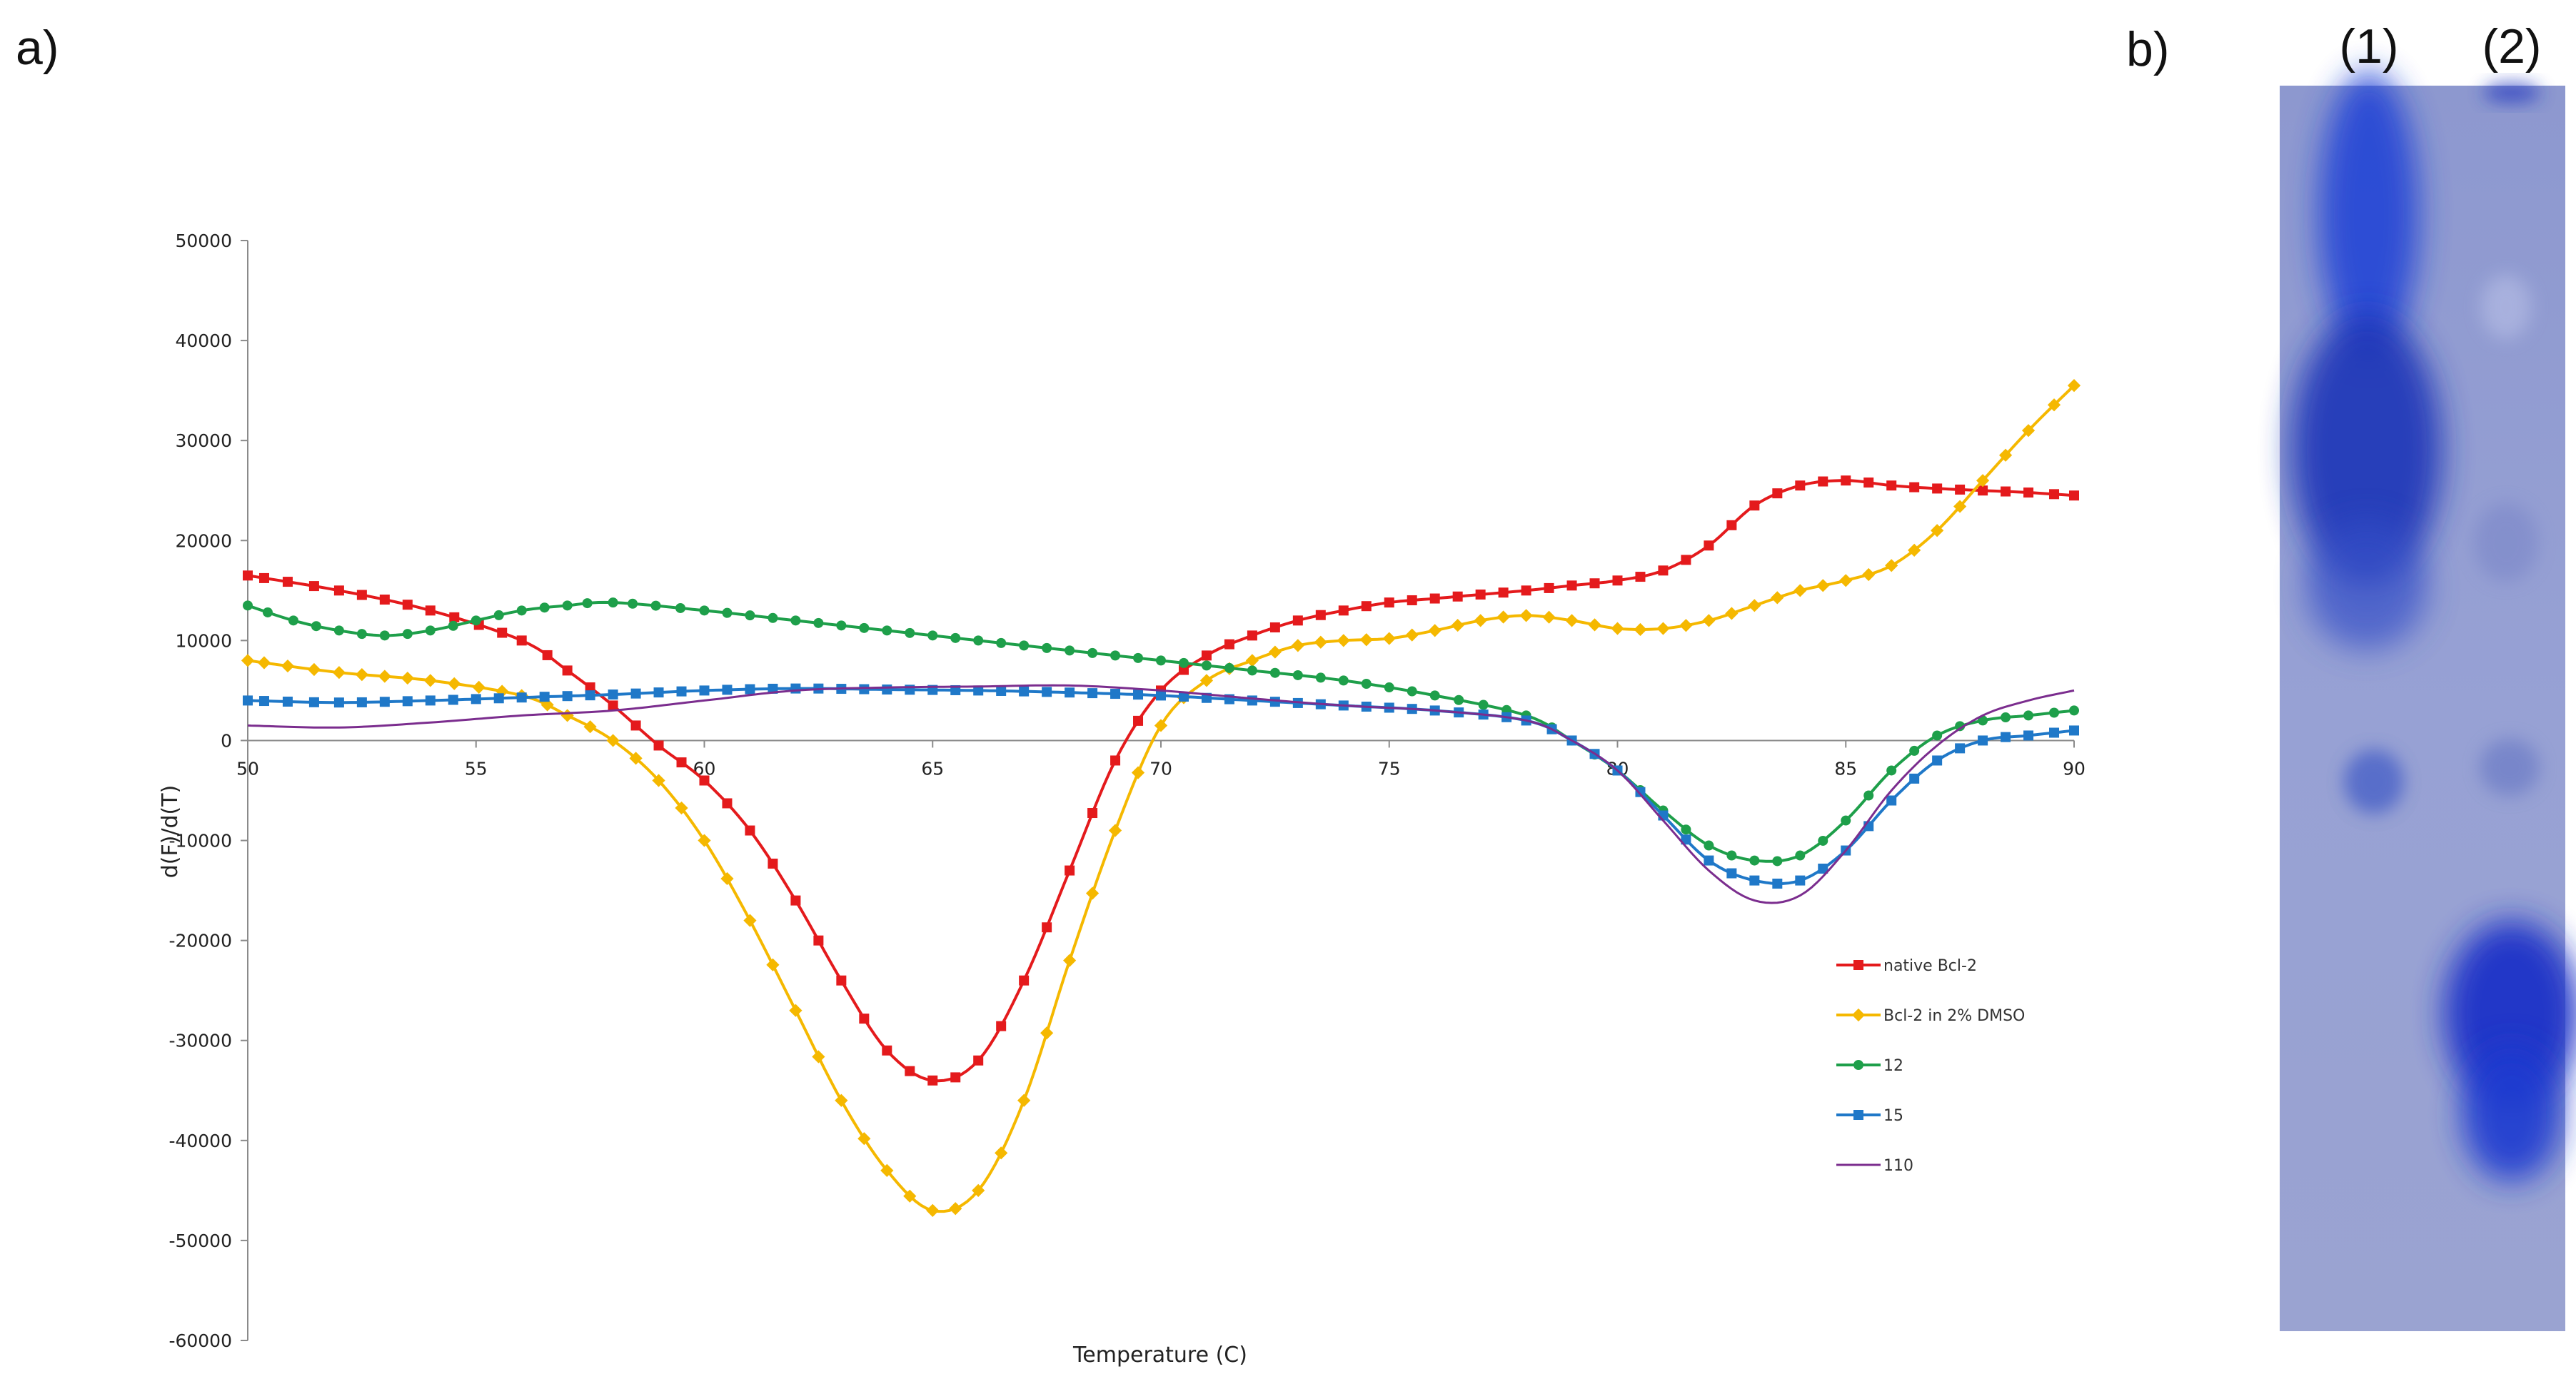 The height and width of the screenshot is (1384, 2576). What do you see at coordinates (2366, 585) in the screenshot?
I see `gel-band-lane1-lower` at bounding box center [2366, 585].